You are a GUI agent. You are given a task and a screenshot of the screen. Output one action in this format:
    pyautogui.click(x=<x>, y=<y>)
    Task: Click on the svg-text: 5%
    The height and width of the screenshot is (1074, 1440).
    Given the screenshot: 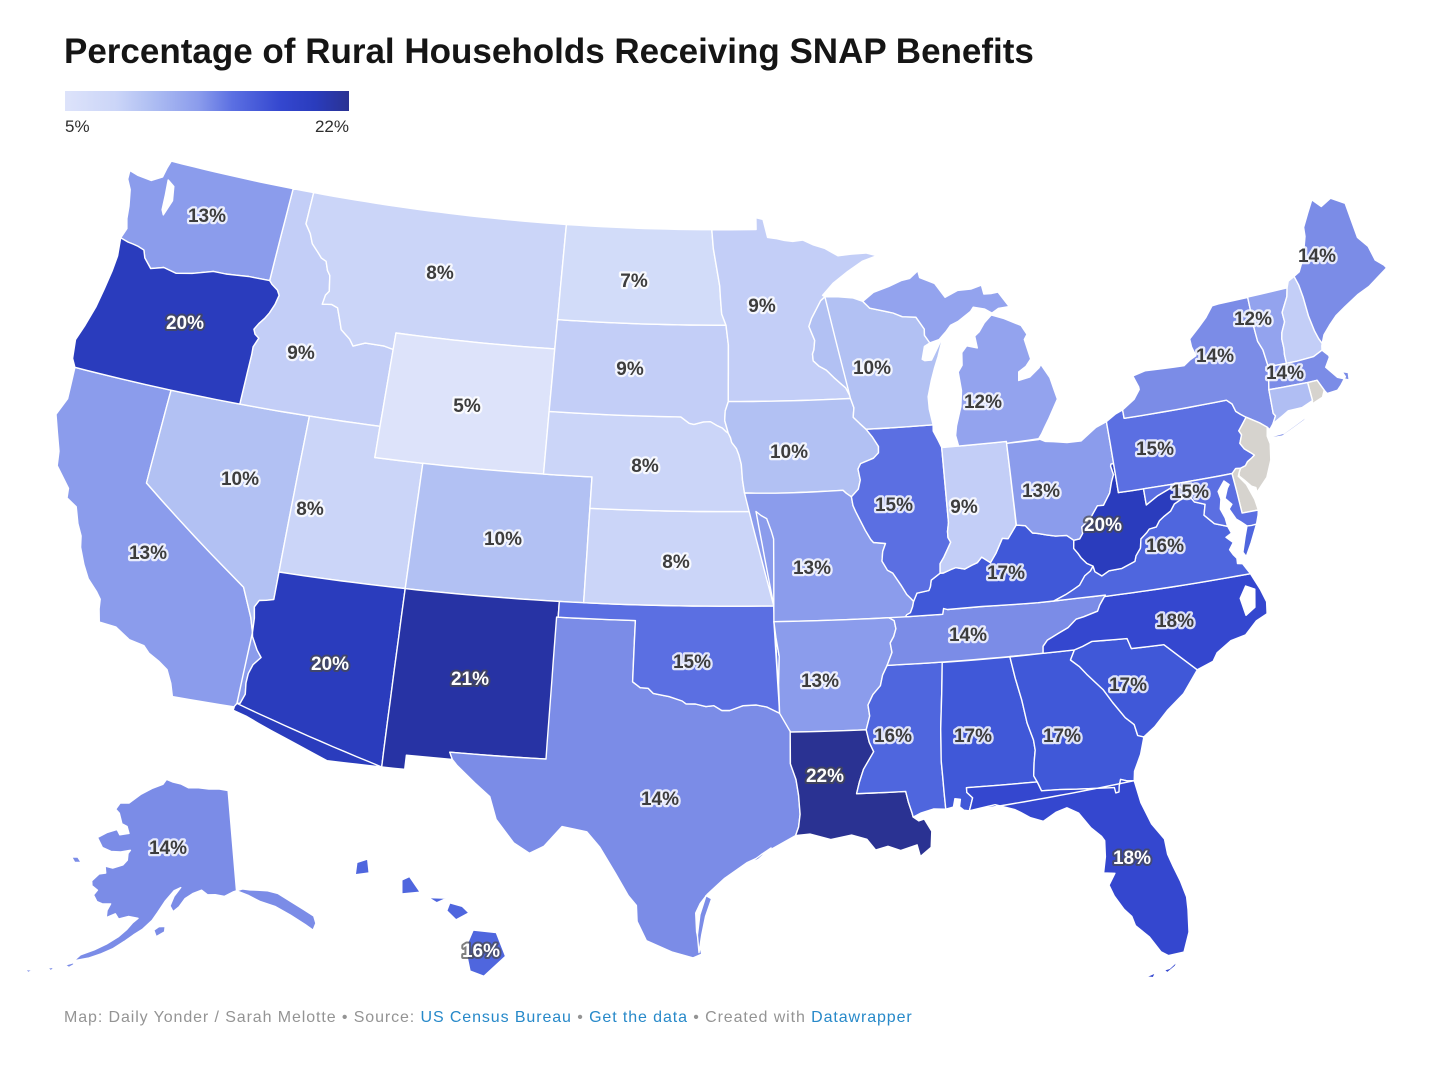 What is the action you would take?
    pyautogui.click(x=467, y=406)
    